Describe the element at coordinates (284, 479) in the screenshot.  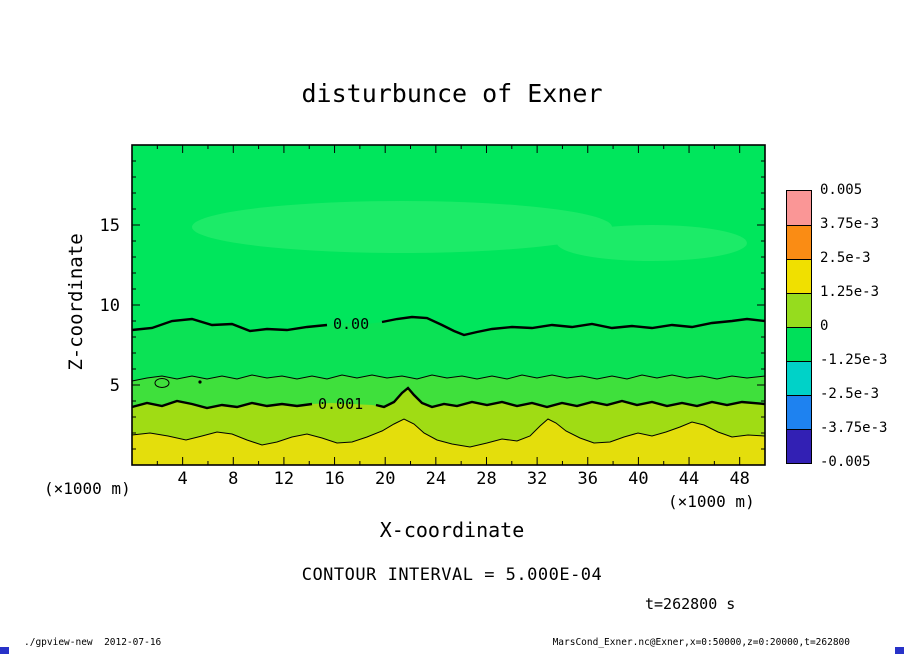
I see `x-tick-label: 12` at that location.